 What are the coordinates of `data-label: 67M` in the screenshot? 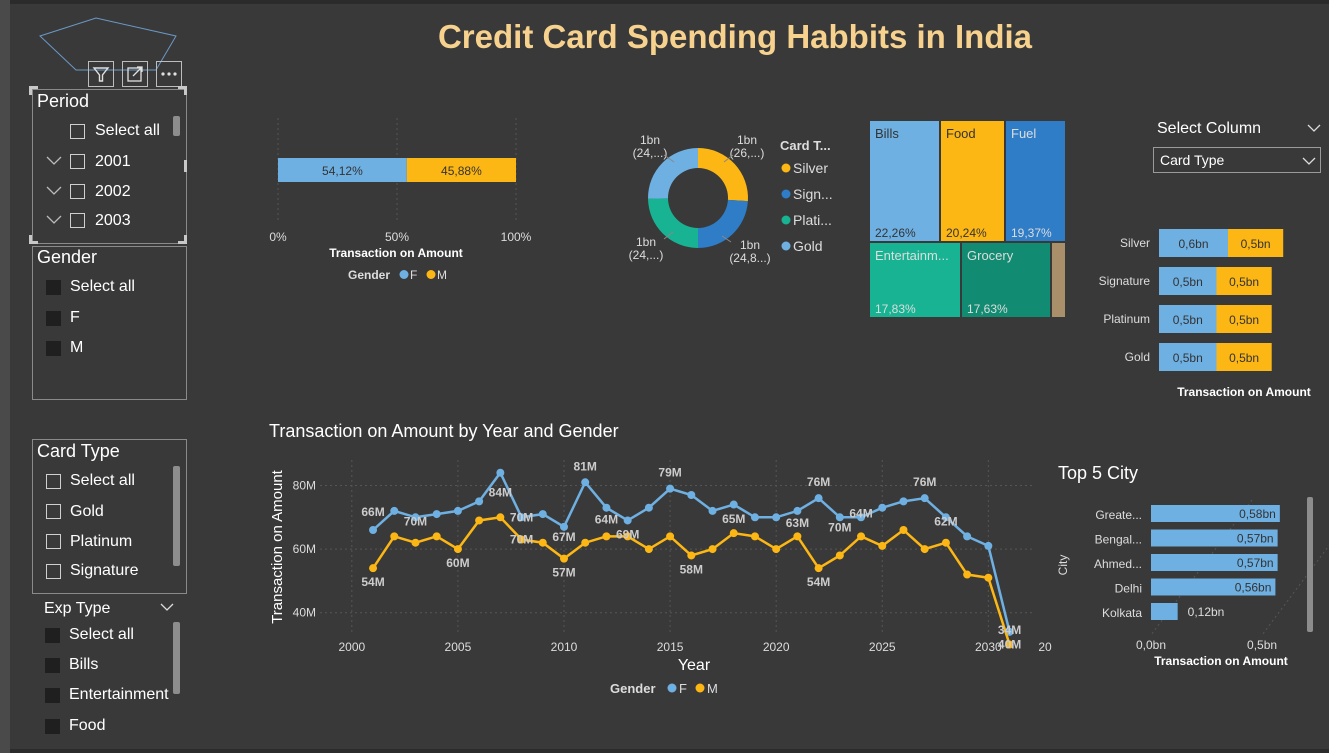 It's located at (563, 537).